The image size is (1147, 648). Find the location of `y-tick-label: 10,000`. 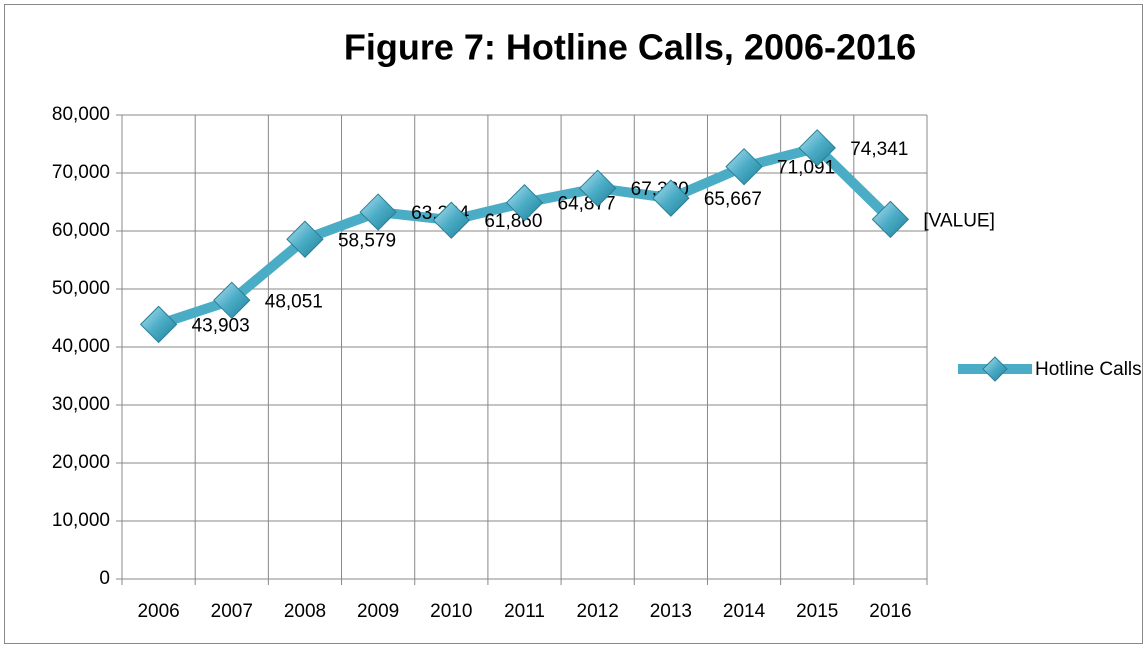

y-tick-label: 10,000 is located at coordinates (81, 520).